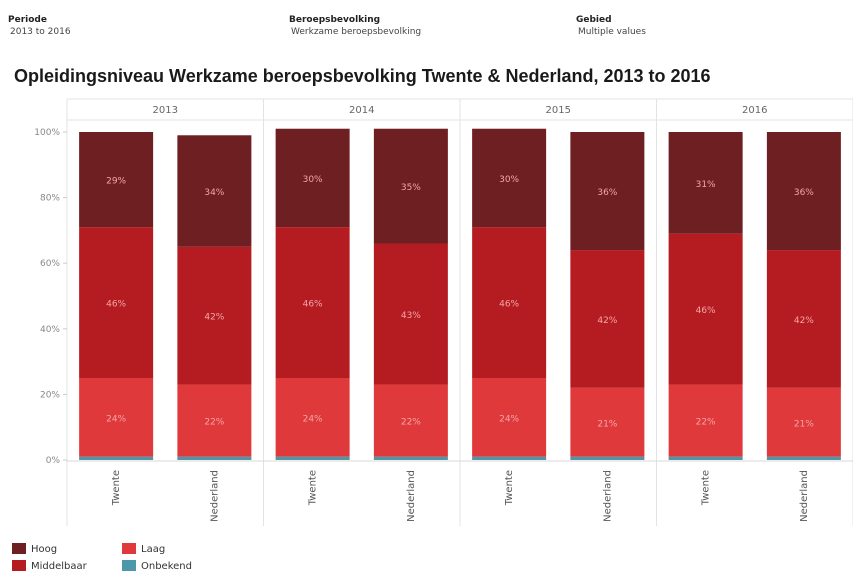  What do you see at coordinates (50, 264) in the screenshot?
I see `y-tick-label: 60%` at bounding box center [50, 264].